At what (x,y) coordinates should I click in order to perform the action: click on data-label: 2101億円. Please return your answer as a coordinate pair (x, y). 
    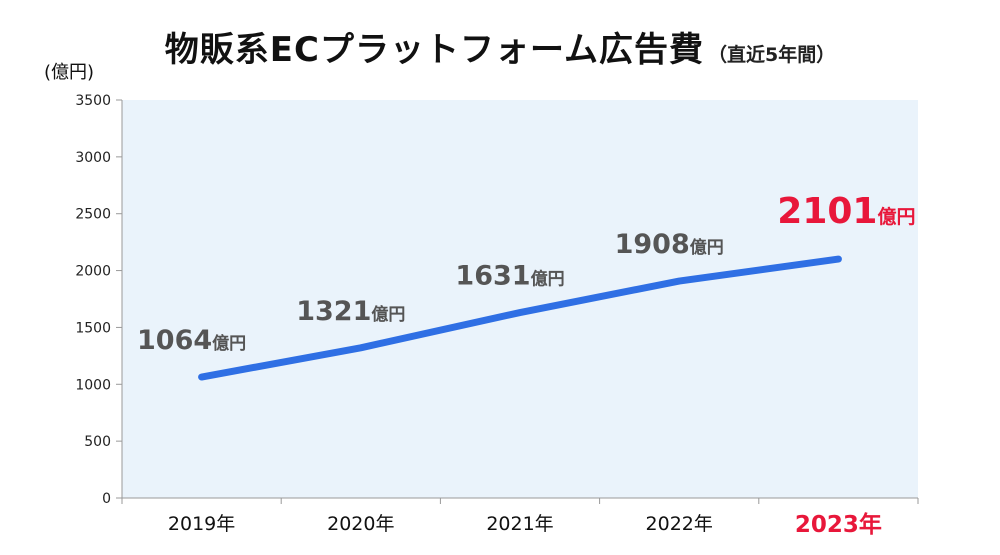
    Looking at the image, I should click on (846, 211).